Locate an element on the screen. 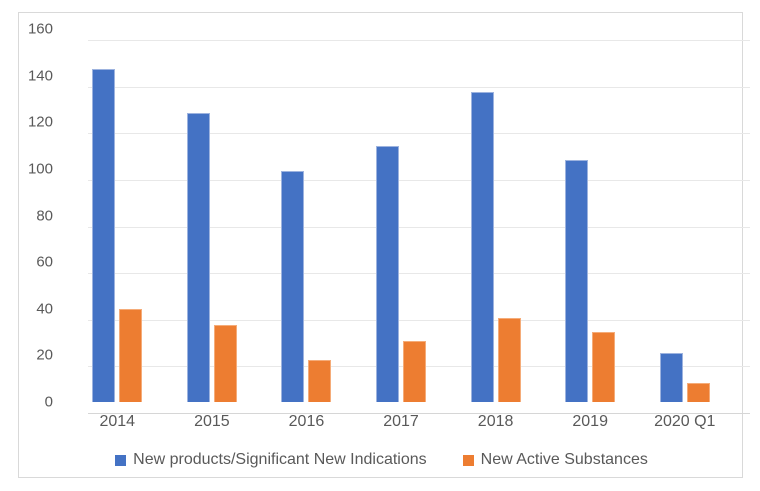  bar-series-1-2019 is located at coordinates (604, 367).